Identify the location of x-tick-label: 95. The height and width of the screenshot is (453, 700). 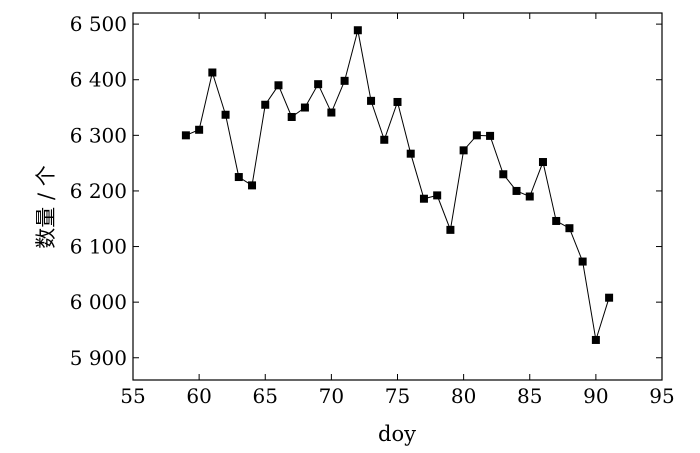
(661, 396).